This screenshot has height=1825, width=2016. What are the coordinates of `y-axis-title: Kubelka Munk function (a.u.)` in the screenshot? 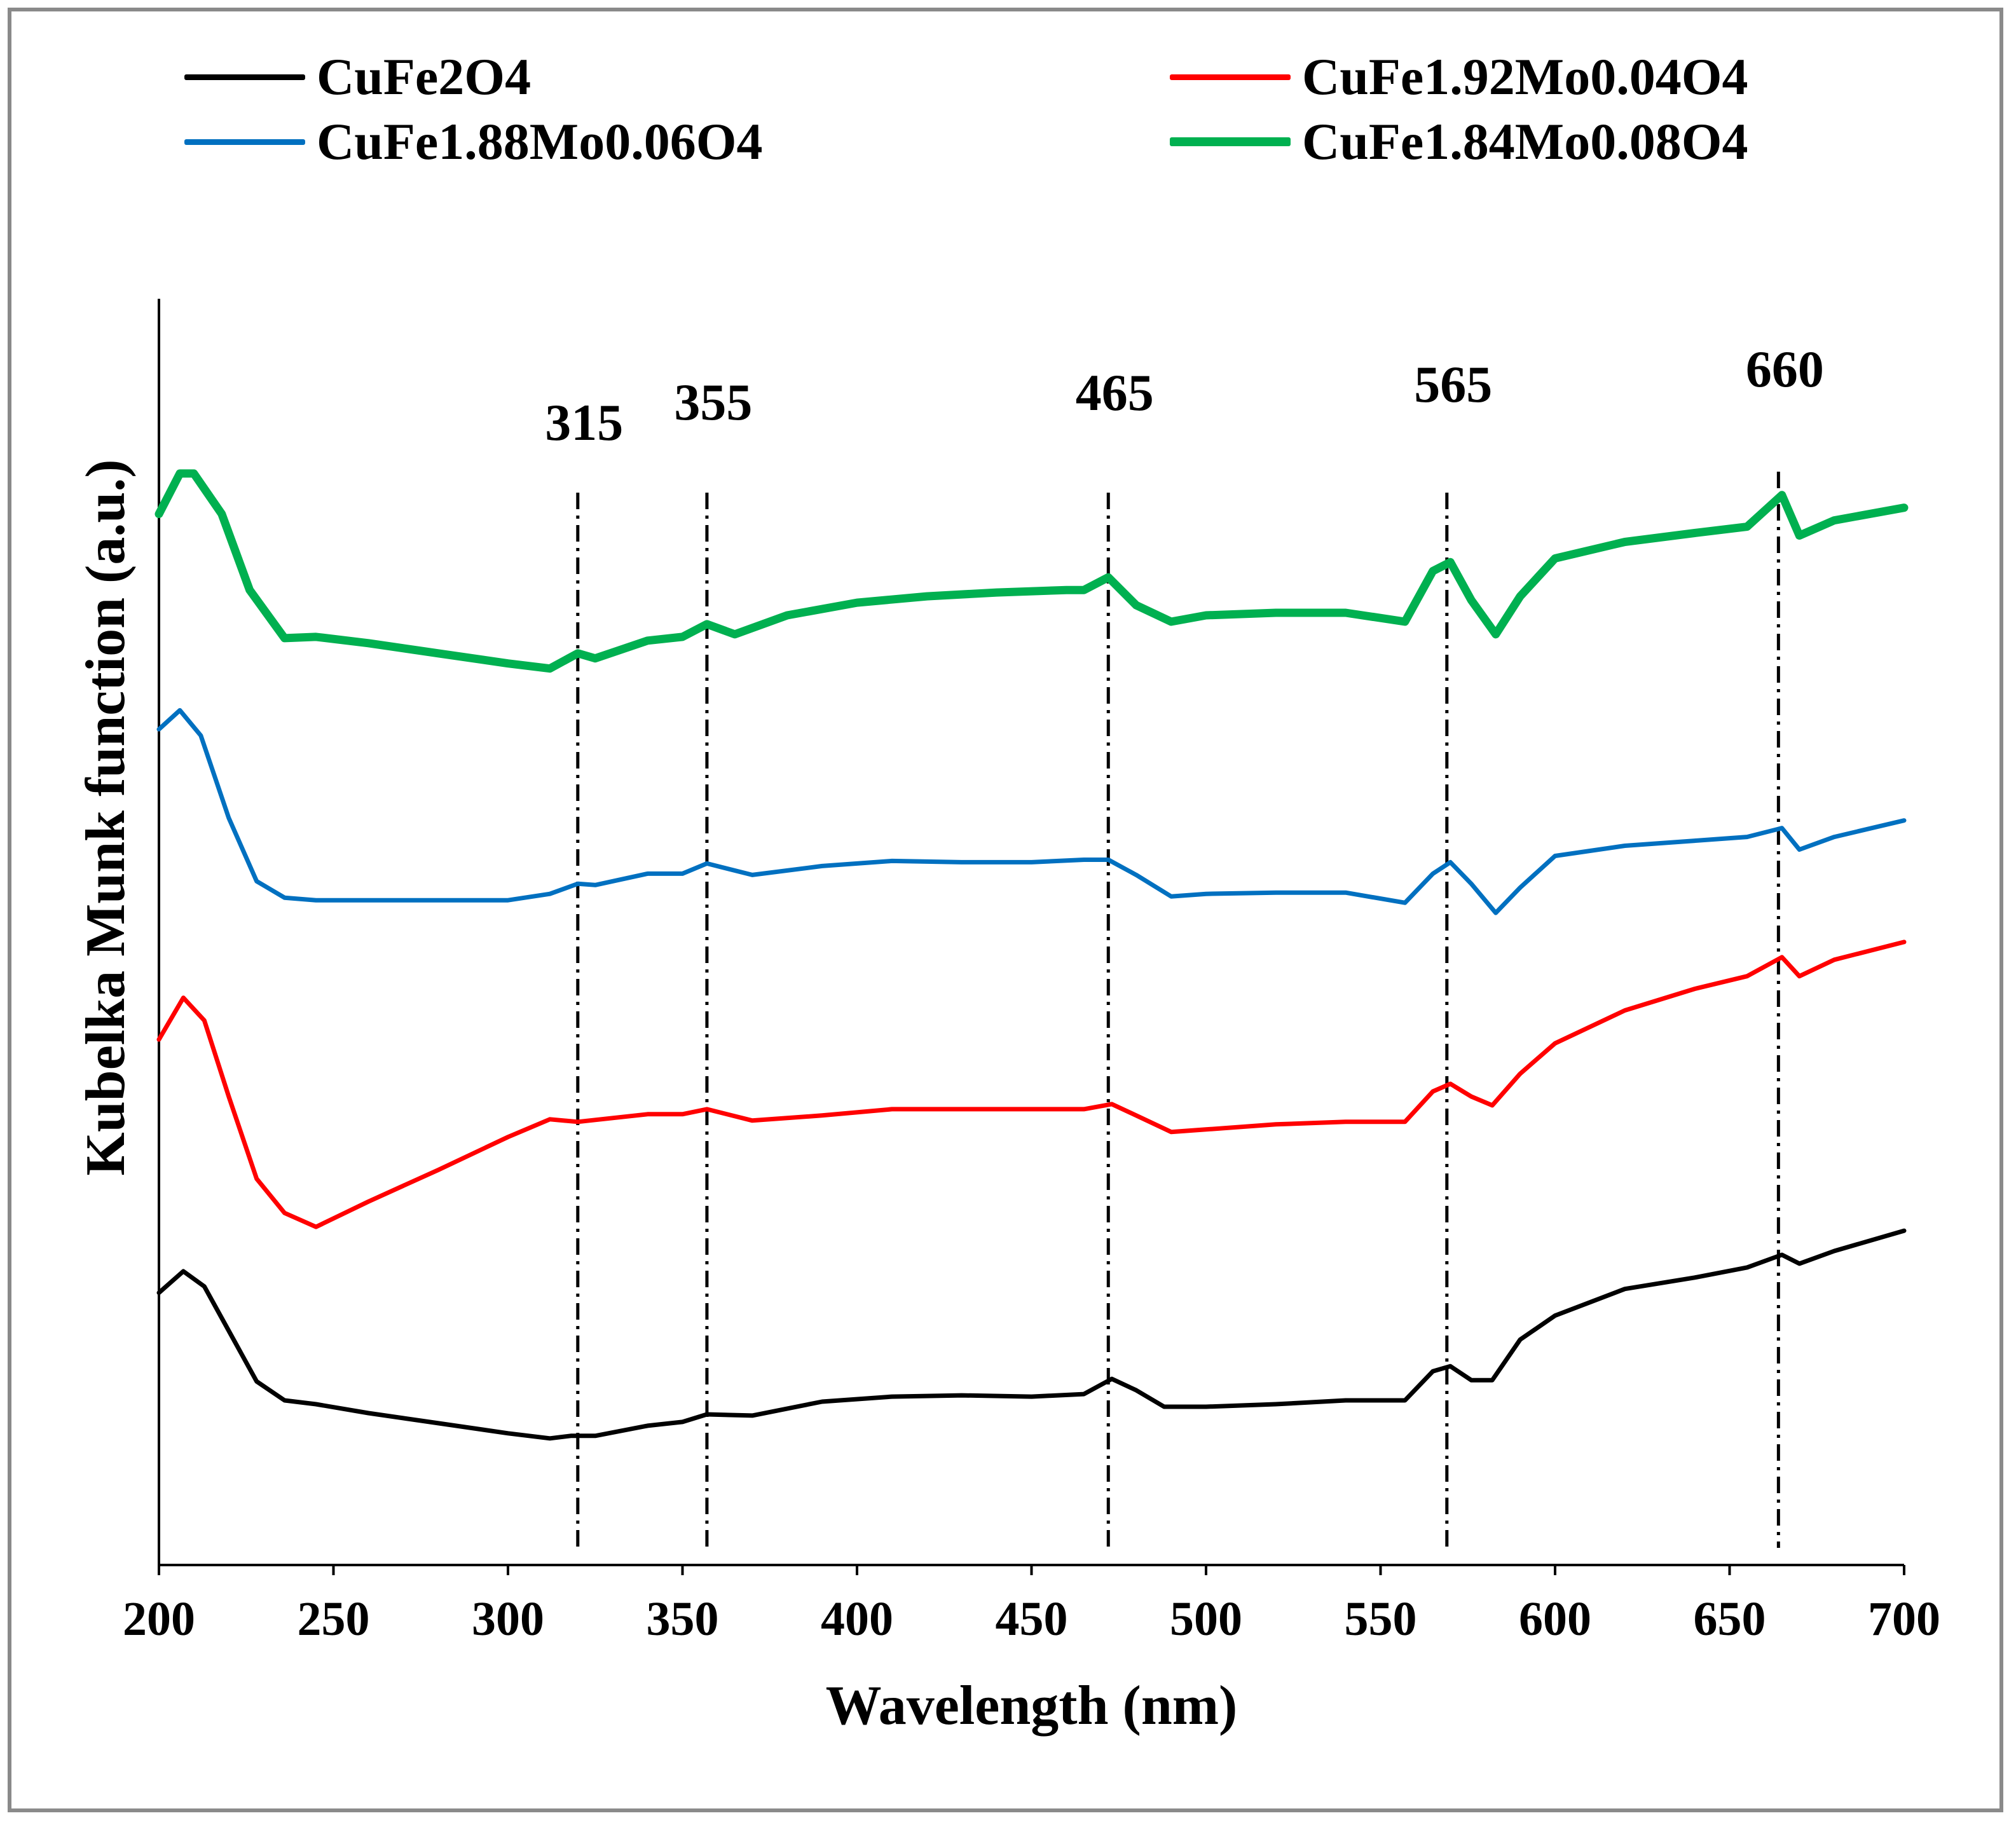 It's located at (106, 817).